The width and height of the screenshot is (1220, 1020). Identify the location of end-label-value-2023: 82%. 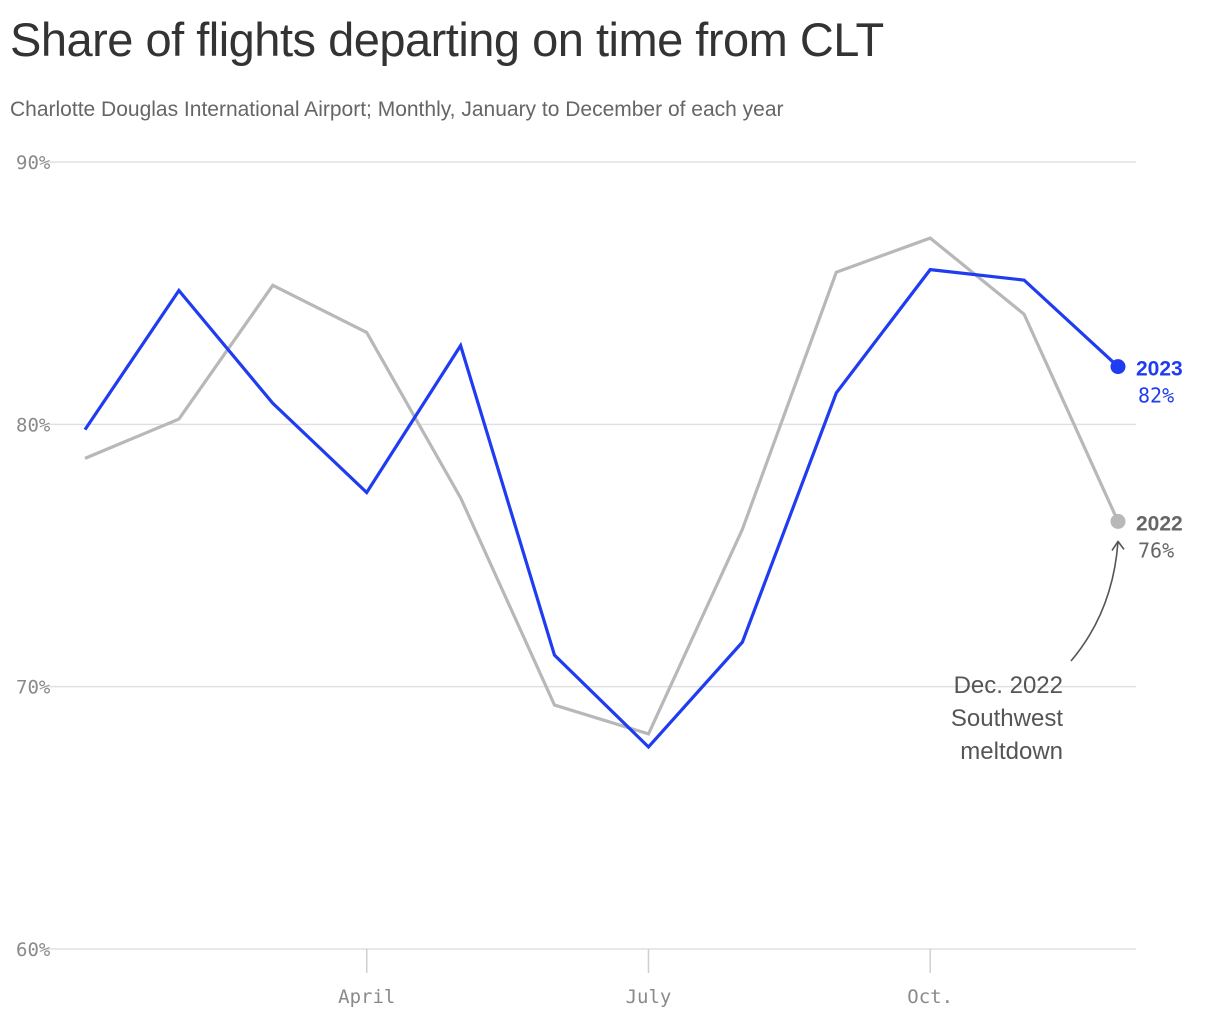
(1156, 396).